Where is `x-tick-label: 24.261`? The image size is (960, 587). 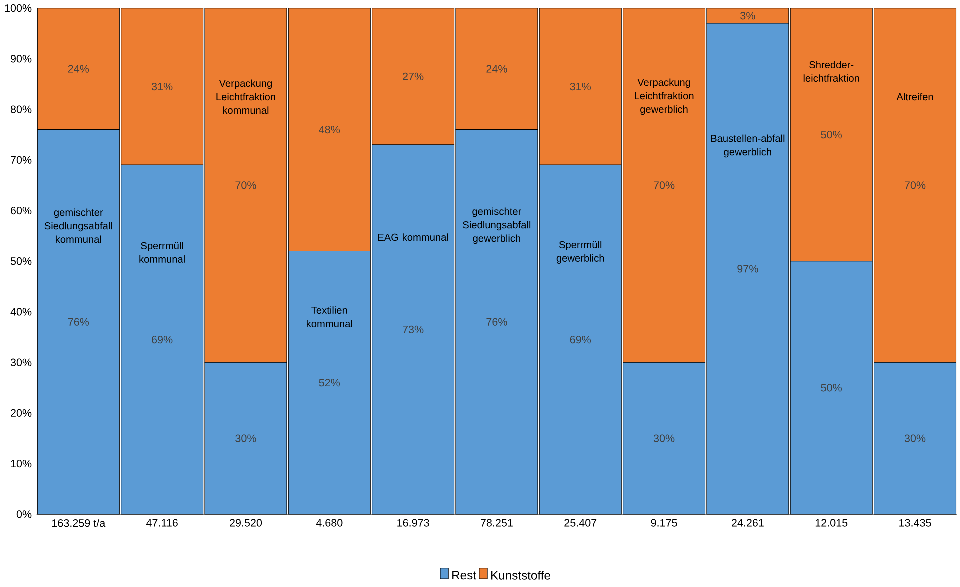
x-tick-label: 24.261 is located at coordinates (748, 523).